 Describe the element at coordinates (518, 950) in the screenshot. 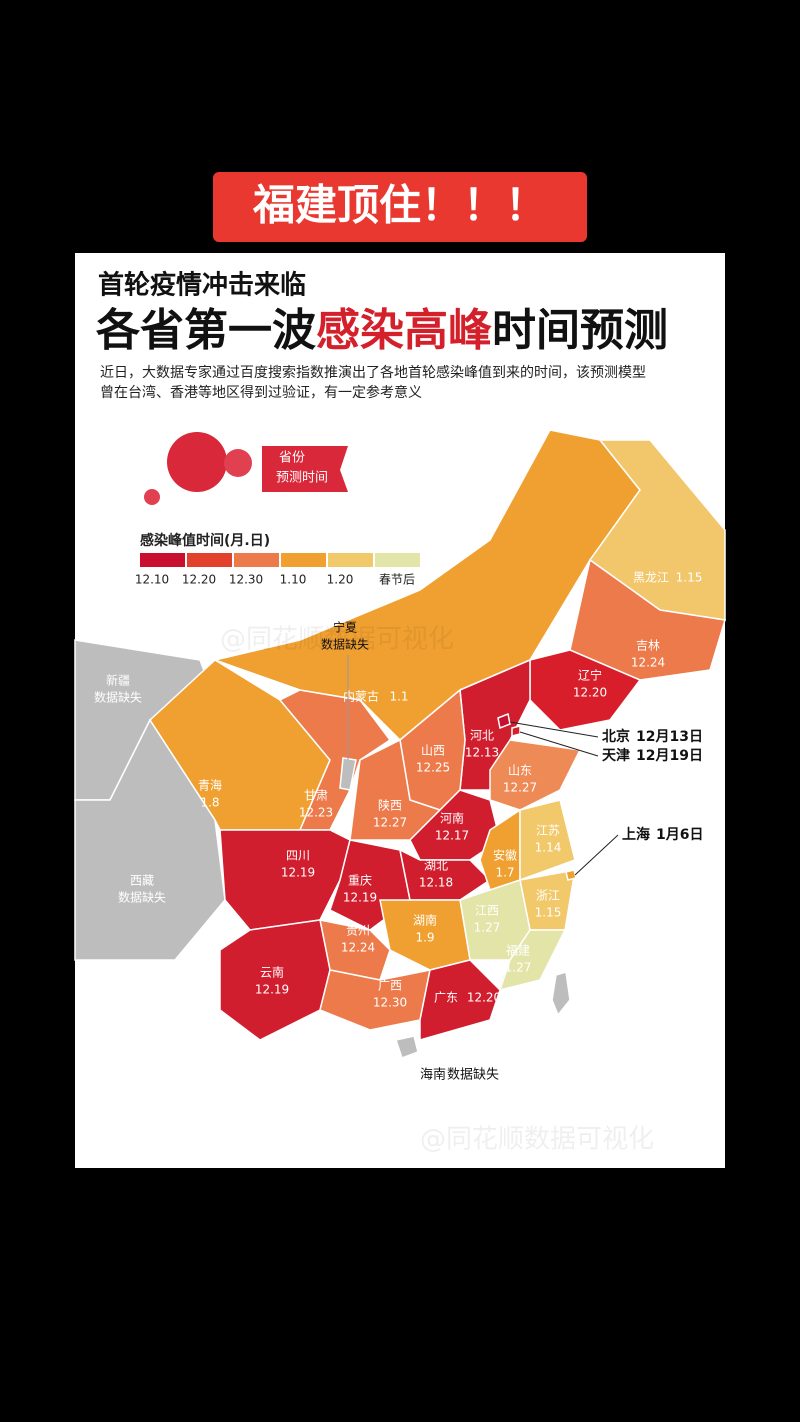

I see `region-name: 福建` at that location.